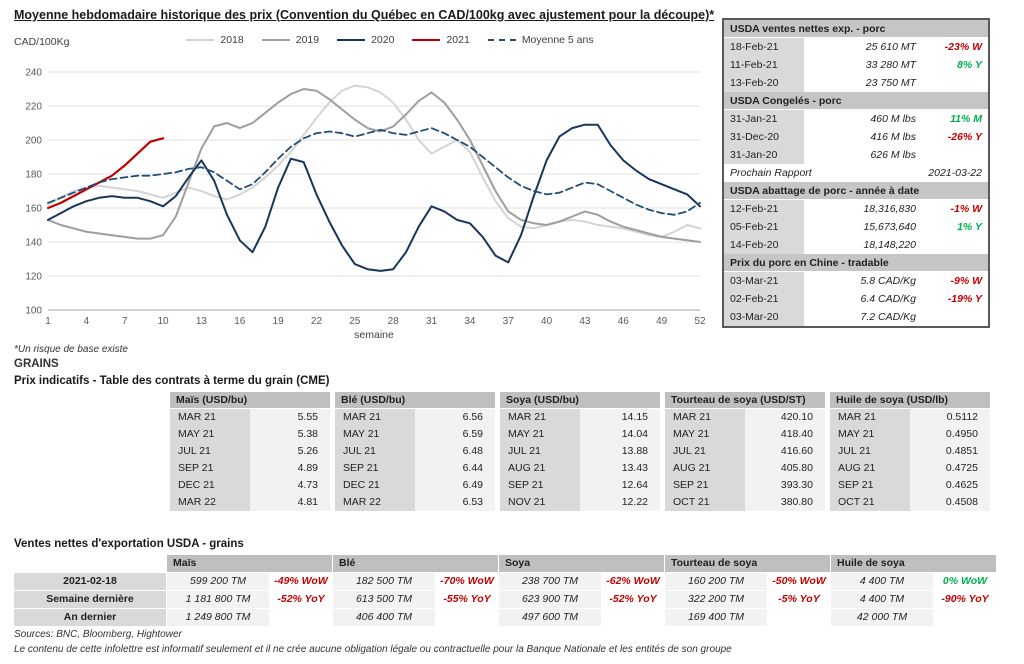 Image resolution: width=1024 pixels, height=664 pixels. What do you see at coordinates (890, 47) in the screenshot?
I see `row-value: 25 610 MT` at bounding box center [890, 47].